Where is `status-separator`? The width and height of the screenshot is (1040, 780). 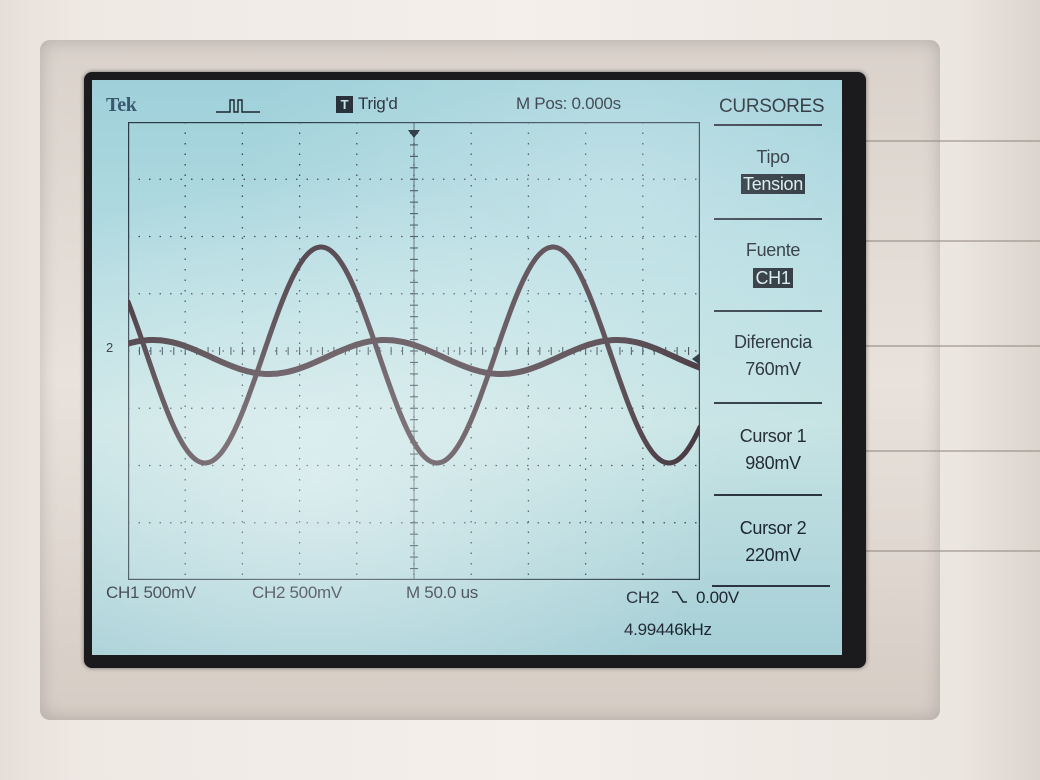 status-separator is located at coordinates (771, 586).